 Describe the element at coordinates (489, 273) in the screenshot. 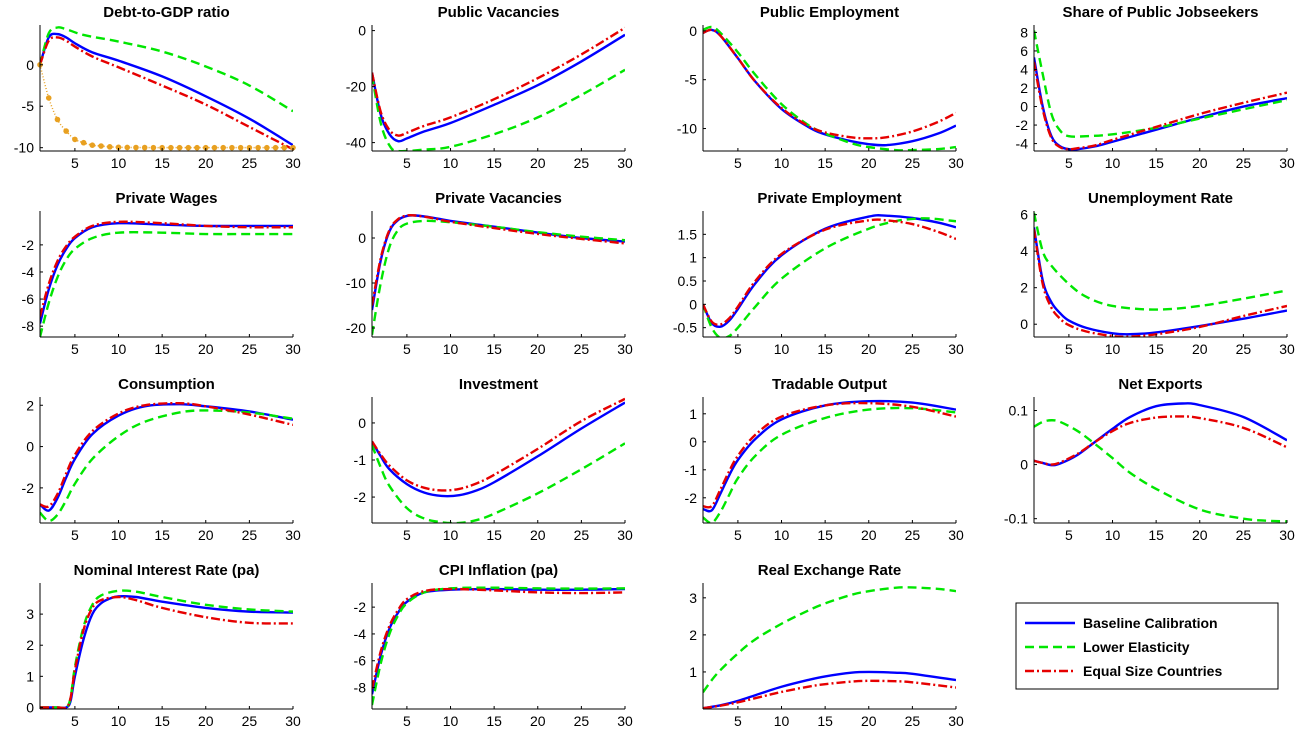

I see `panel-6: 5 10 15 20 25 30 0 -10 -20 Private Vacancies` at that location.